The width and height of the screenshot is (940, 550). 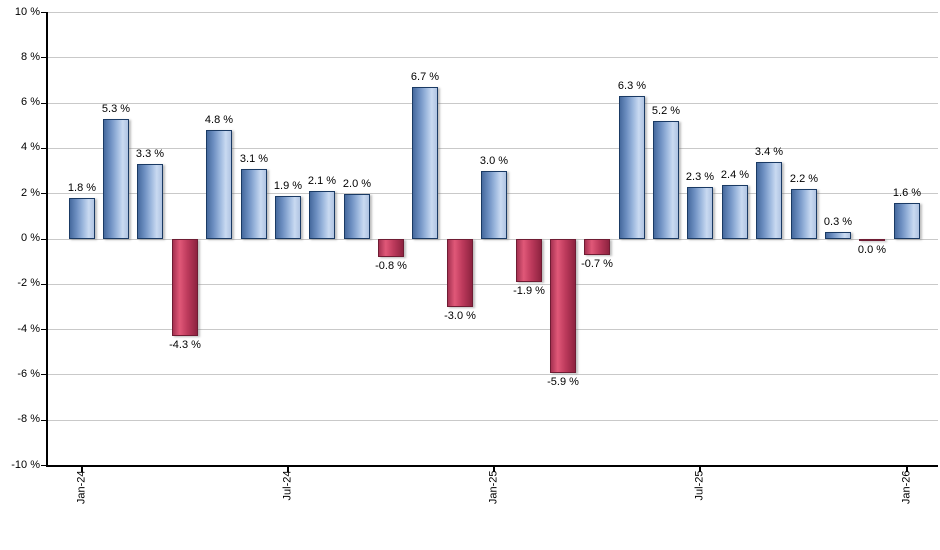 What do you see at coordinates (219, 120) in the screenshot?
I see `bar-value-label: 4.8 %` at bounding box center [219, 120].